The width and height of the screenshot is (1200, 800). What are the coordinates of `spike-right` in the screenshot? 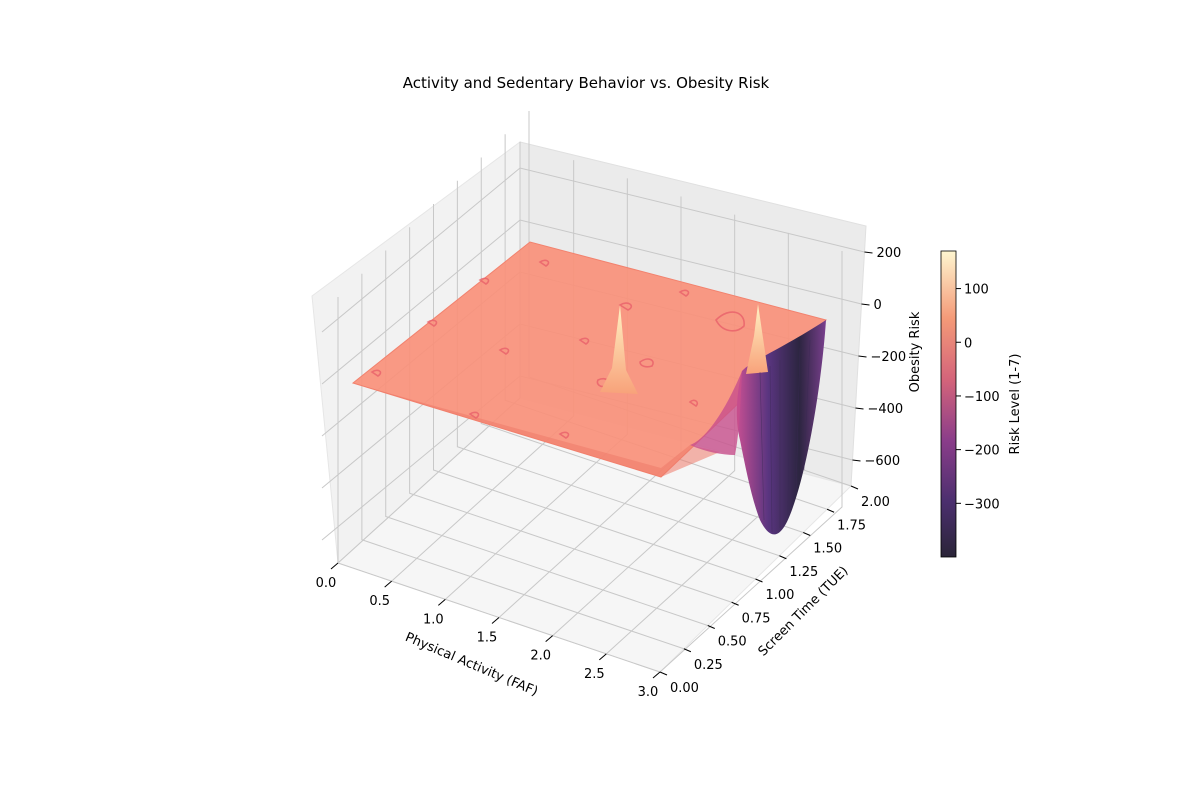 It's located at (757, 339).